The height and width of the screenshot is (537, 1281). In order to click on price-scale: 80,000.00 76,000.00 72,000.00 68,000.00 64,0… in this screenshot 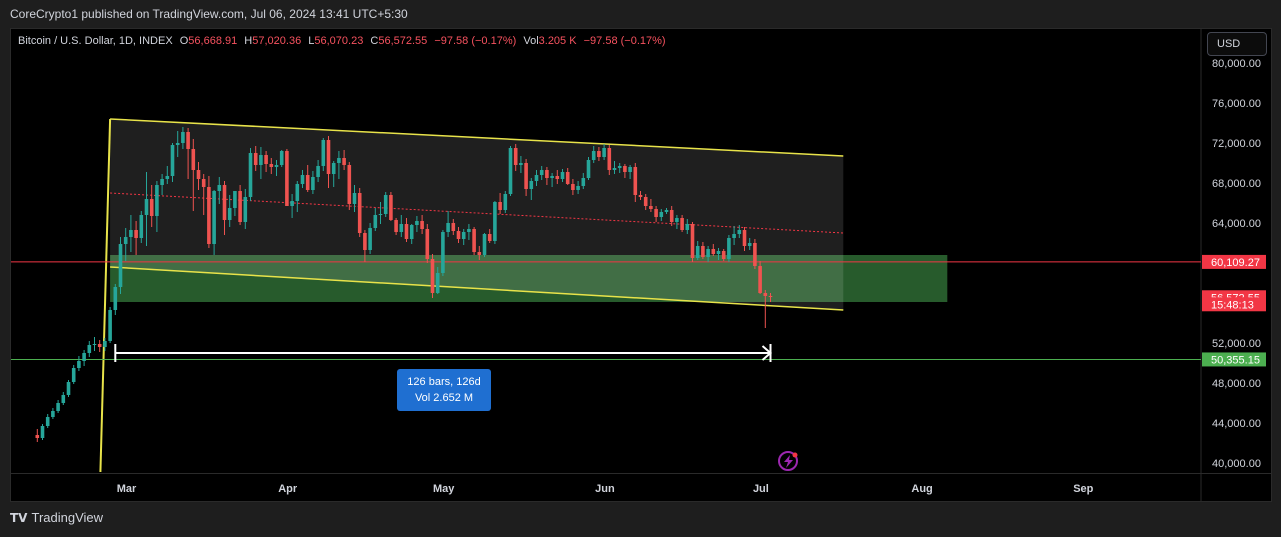, I will do `click(1234, 264)`.